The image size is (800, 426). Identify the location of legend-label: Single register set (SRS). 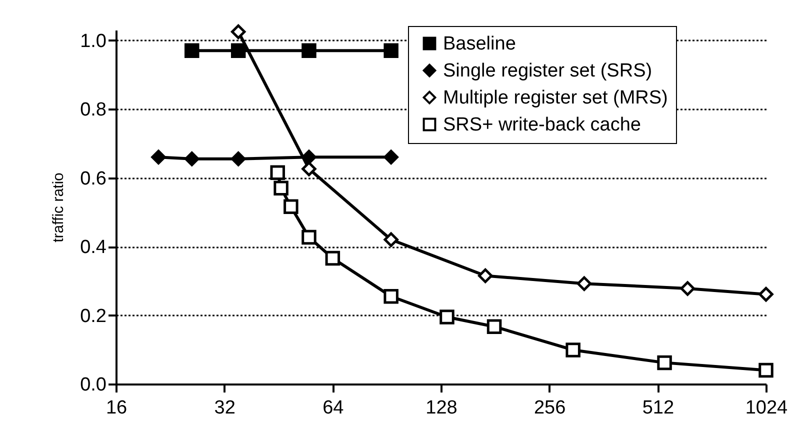
(547, 71).